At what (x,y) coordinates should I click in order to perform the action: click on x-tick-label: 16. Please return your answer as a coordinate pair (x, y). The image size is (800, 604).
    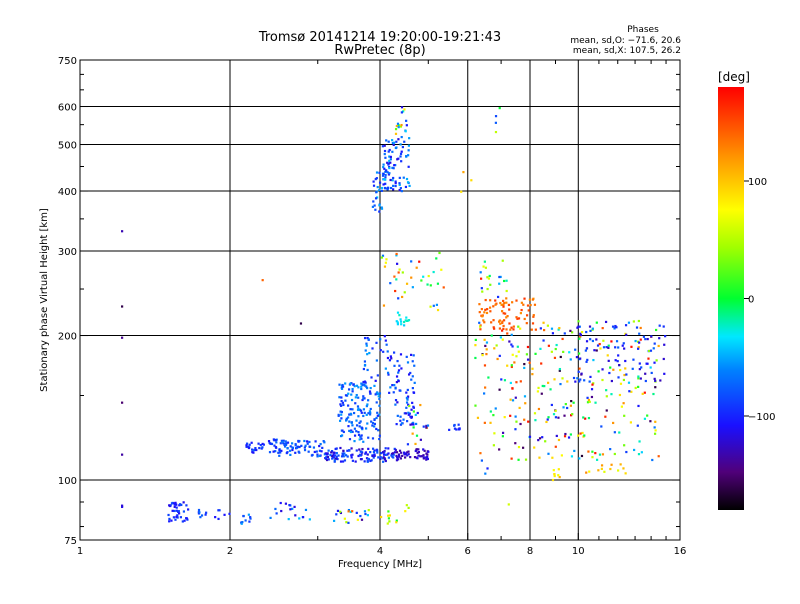
    Looking at the image, I should click on (680, 551).